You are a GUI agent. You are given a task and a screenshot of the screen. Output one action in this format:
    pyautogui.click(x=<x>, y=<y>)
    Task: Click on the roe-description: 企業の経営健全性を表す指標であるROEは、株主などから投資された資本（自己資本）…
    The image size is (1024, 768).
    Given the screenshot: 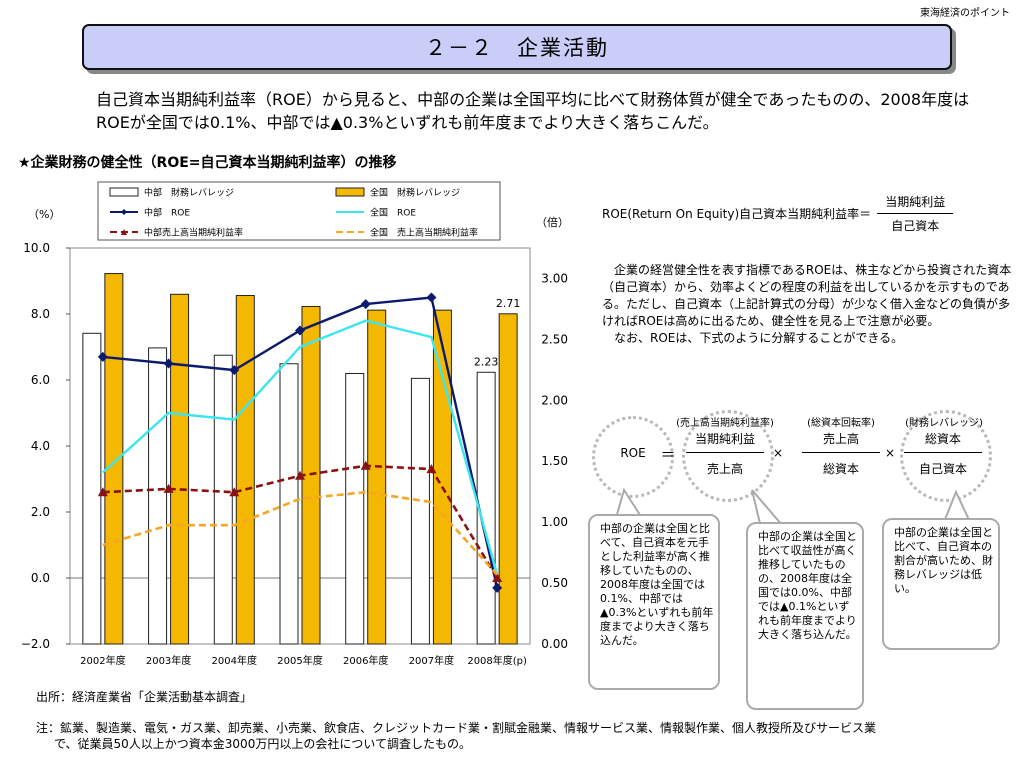 What is the action you would take?
    pyautogui.click(x=808, y=304)
    